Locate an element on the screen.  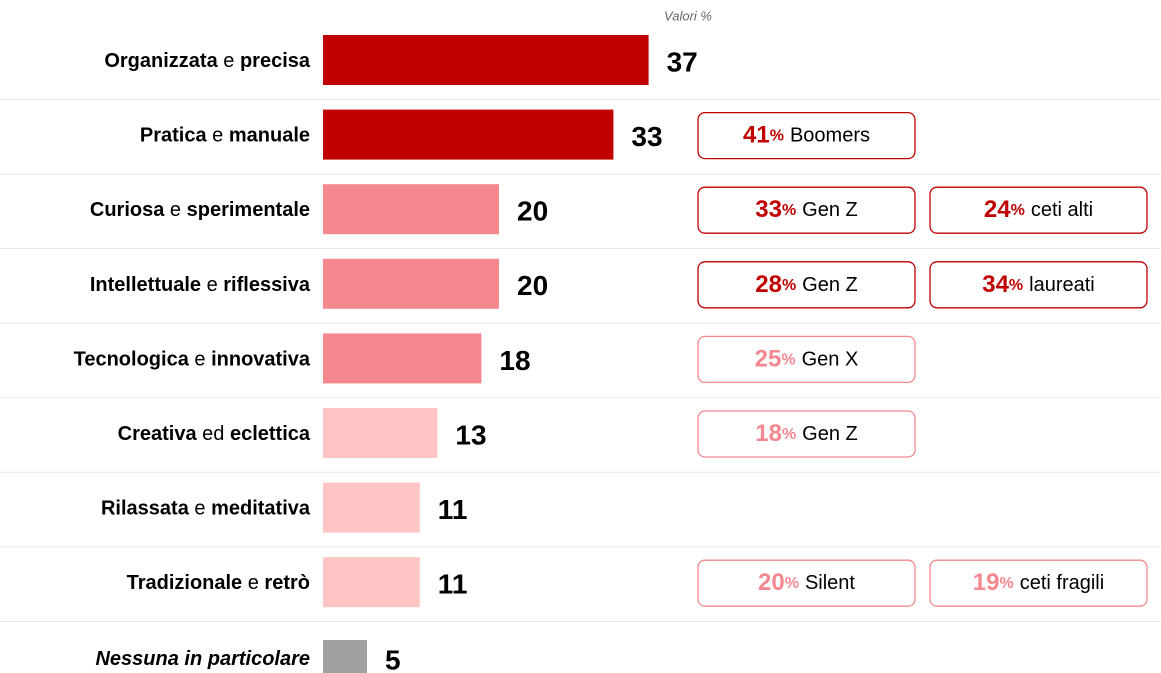
badge-text: 28% Gen Z is located at coordinates (806, 284).